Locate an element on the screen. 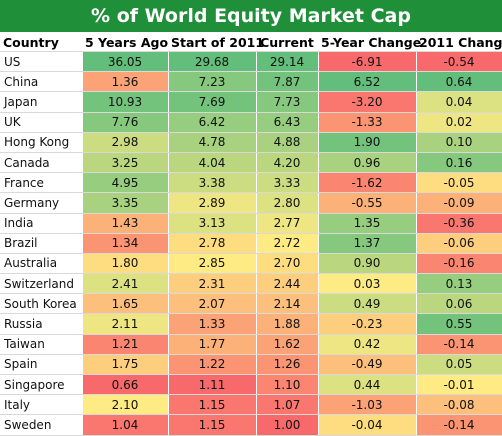 The image size is (502, 436). value-cell: 1.04 is located at coordinates (125, 425).